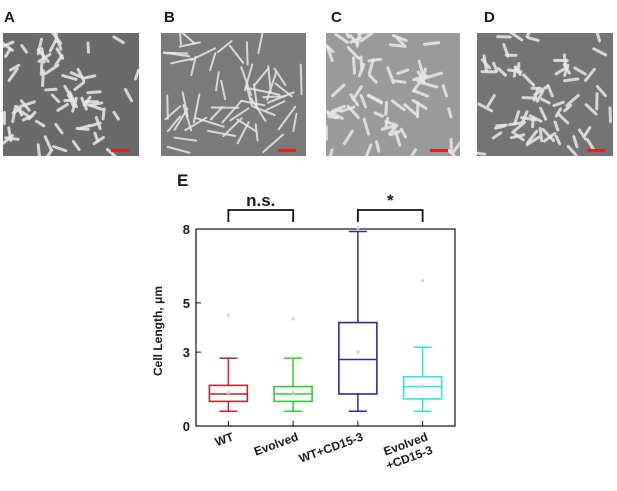 This screenshot has width=617, height=491. I want to click on scale-bar-c, so click(439, 150).